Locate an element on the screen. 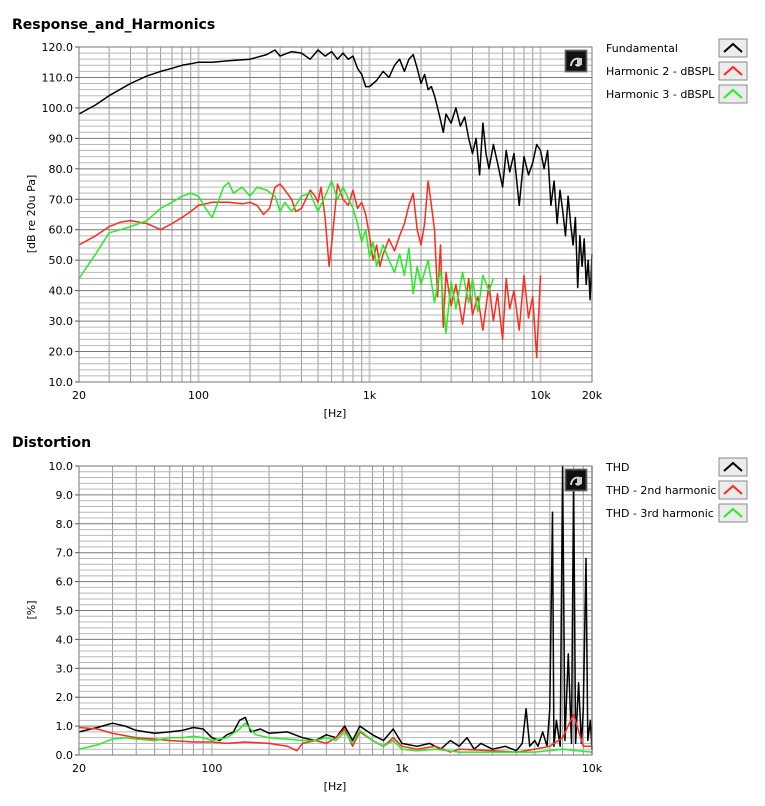  legend-swatch-fundamental is located at coordinates (733, 48).